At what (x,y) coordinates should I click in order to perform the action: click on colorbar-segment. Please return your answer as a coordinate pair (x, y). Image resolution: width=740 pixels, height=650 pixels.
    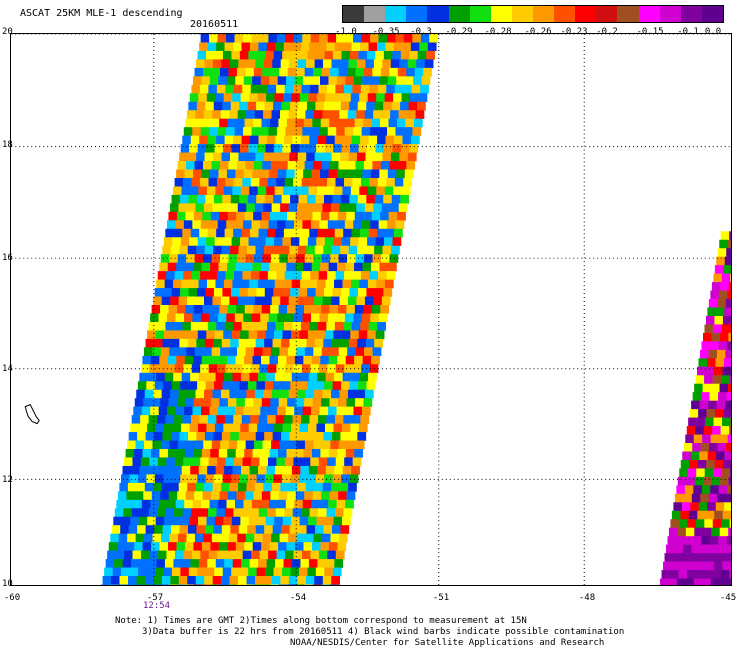
    Looking at the image, I should click on (628, 14).